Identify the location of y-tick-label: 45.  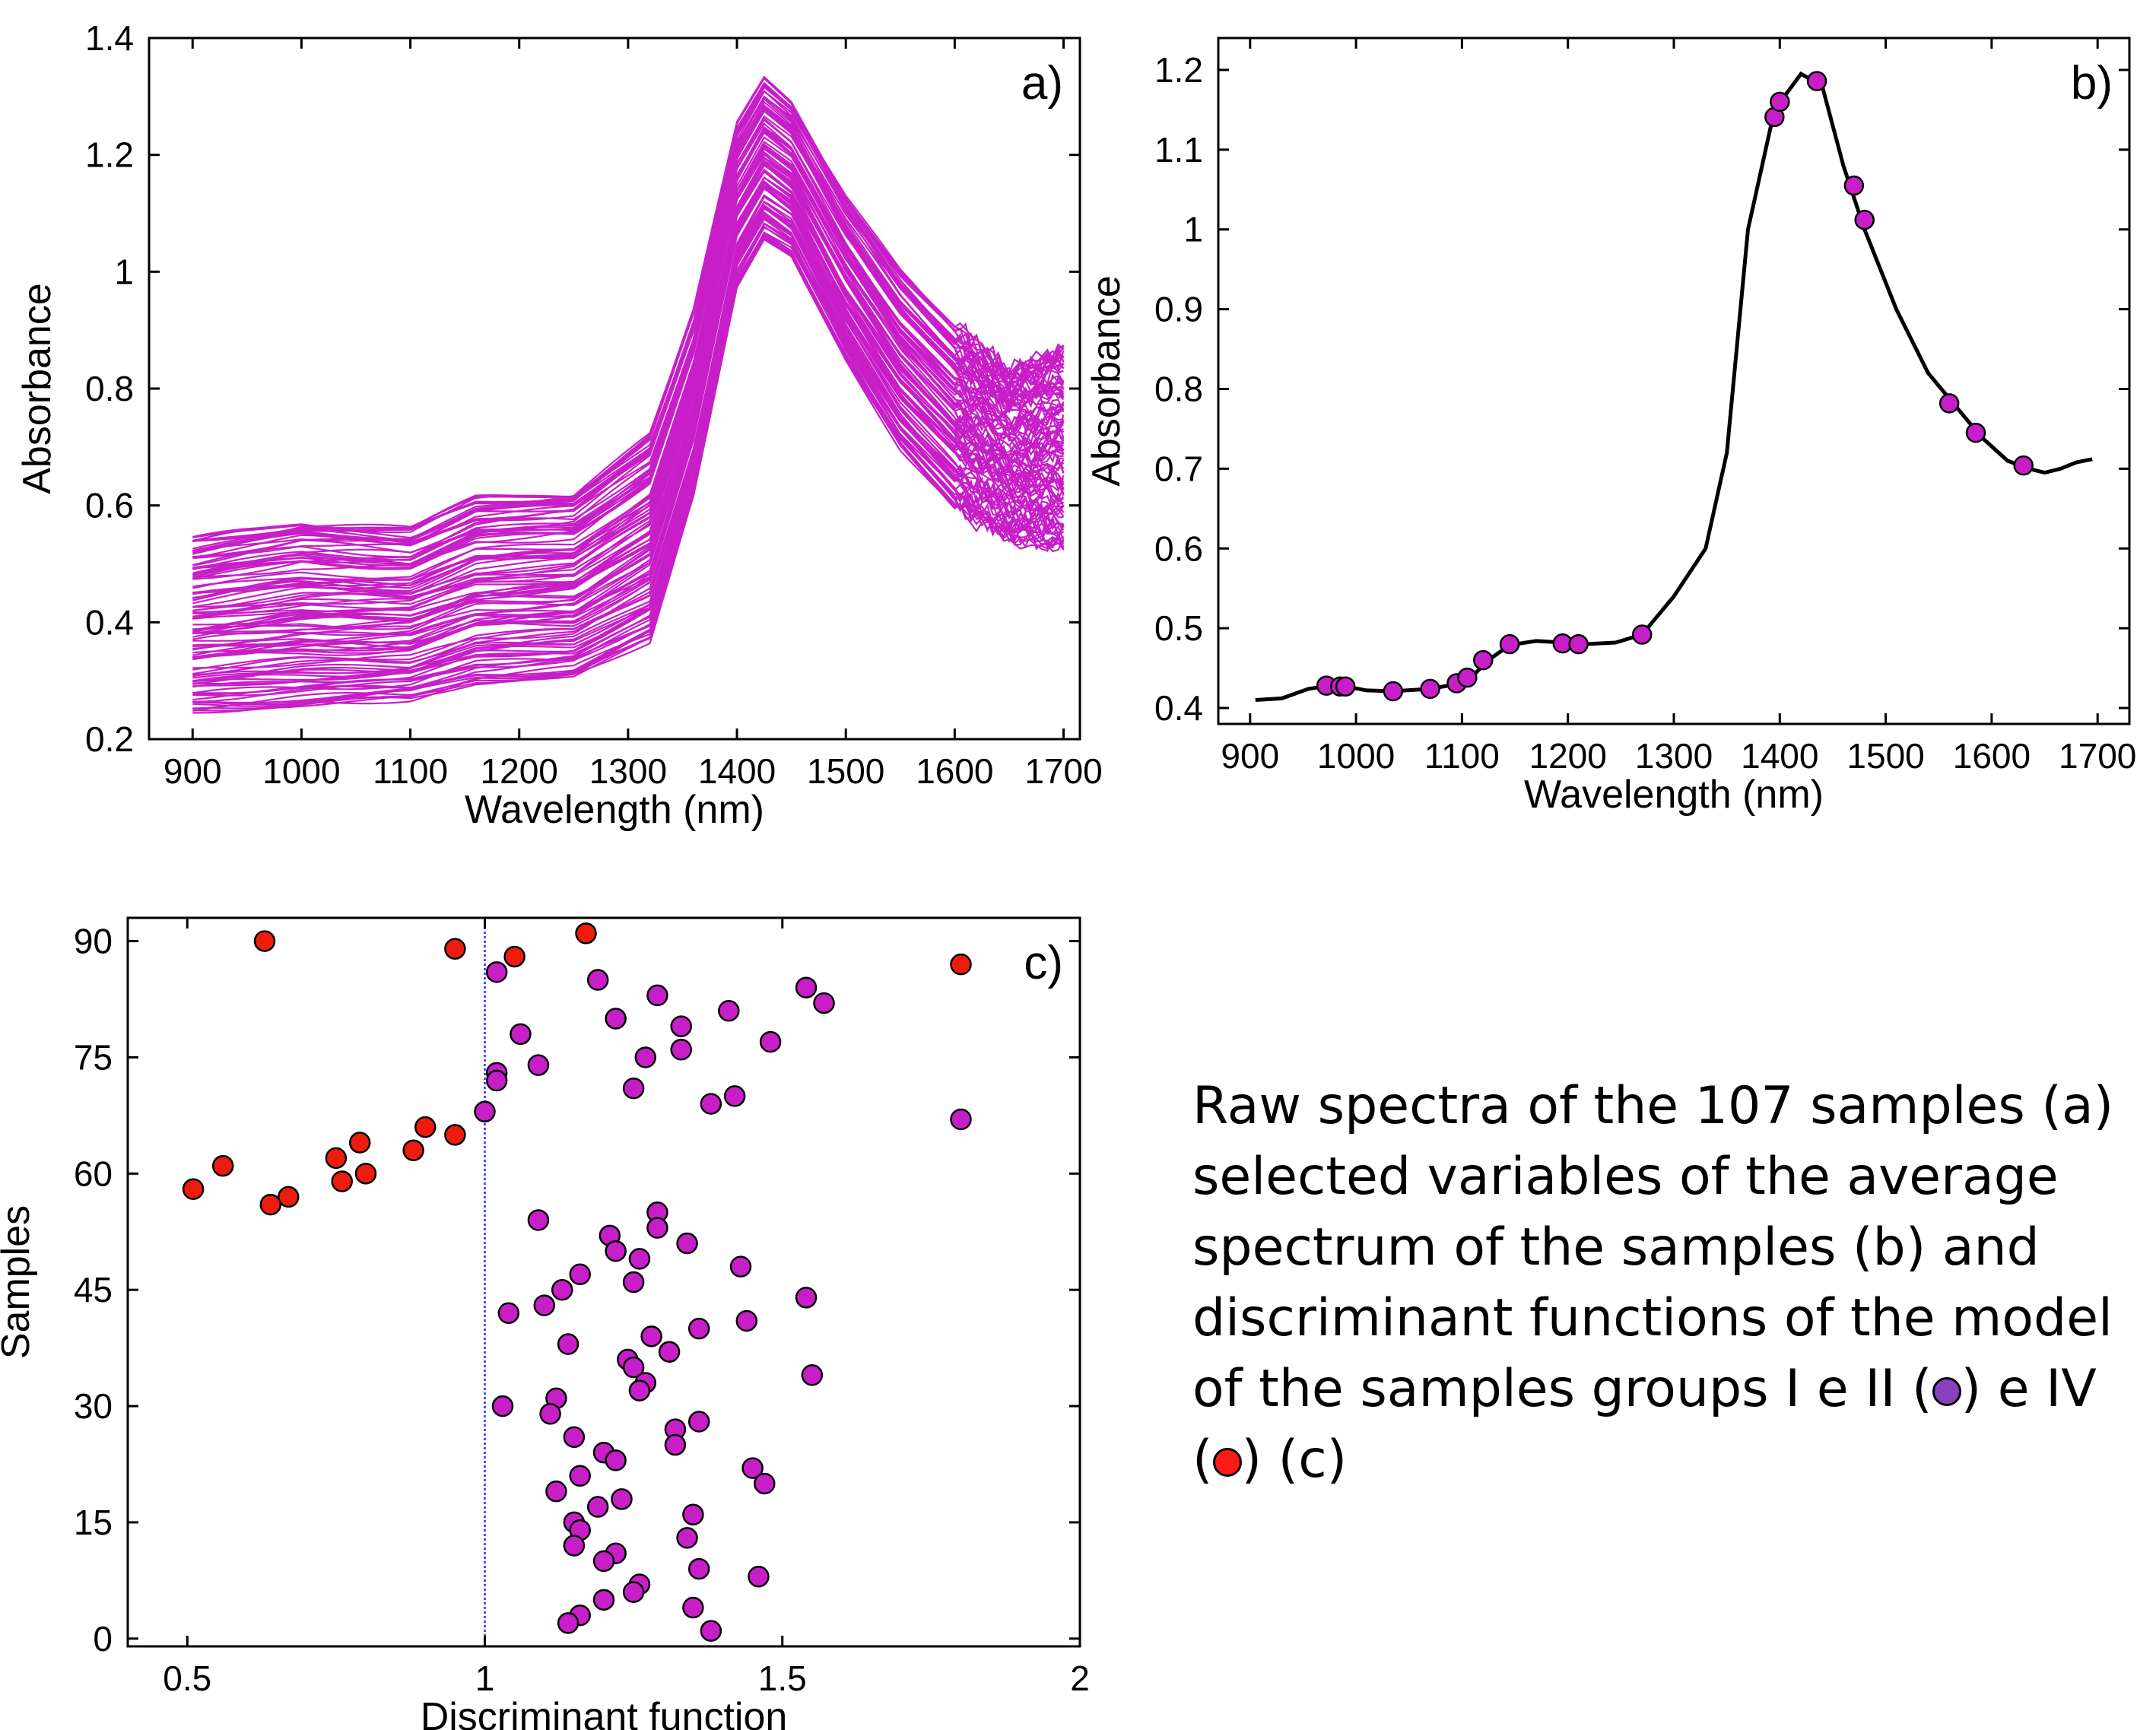
(93, 1289).